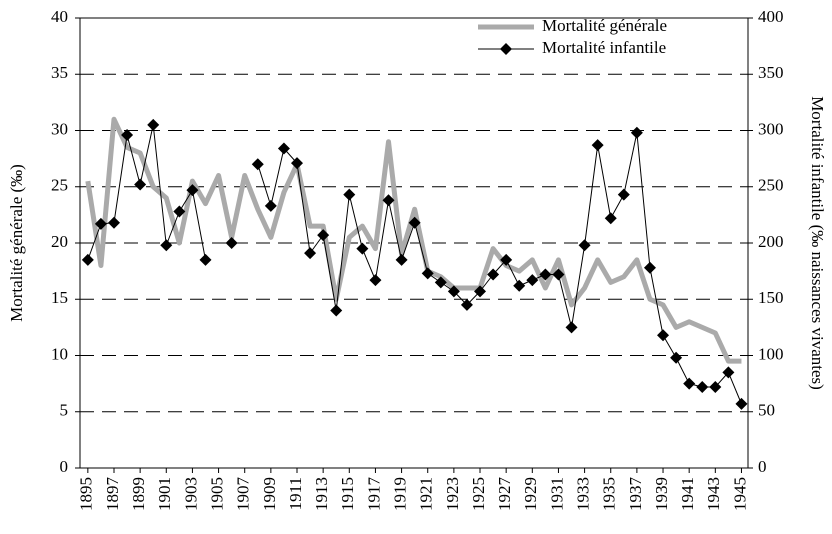 The height and width of the screenshot is (534, 832). What do you see at coordinates (59, 185) in the screenshot?
I see `y-tick-label: 25` at bounding box center [59, 185].